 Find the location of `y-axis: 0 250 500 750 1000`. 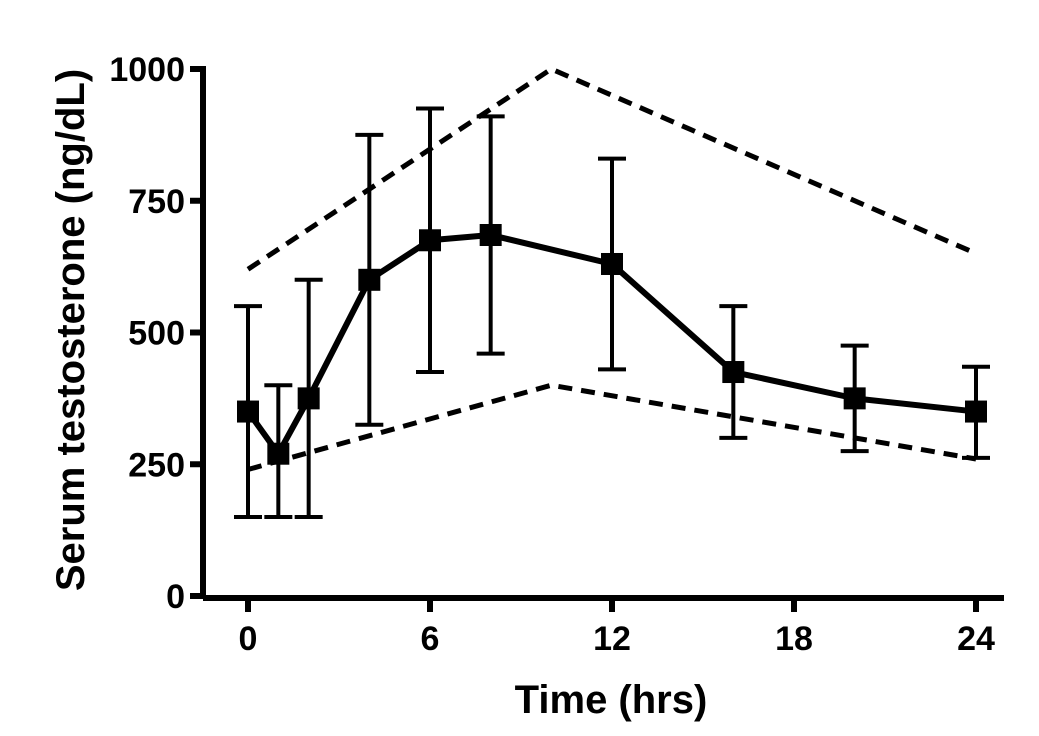

y-axis: 0 250 500 750 1000 is located at coordinates (157, 333).